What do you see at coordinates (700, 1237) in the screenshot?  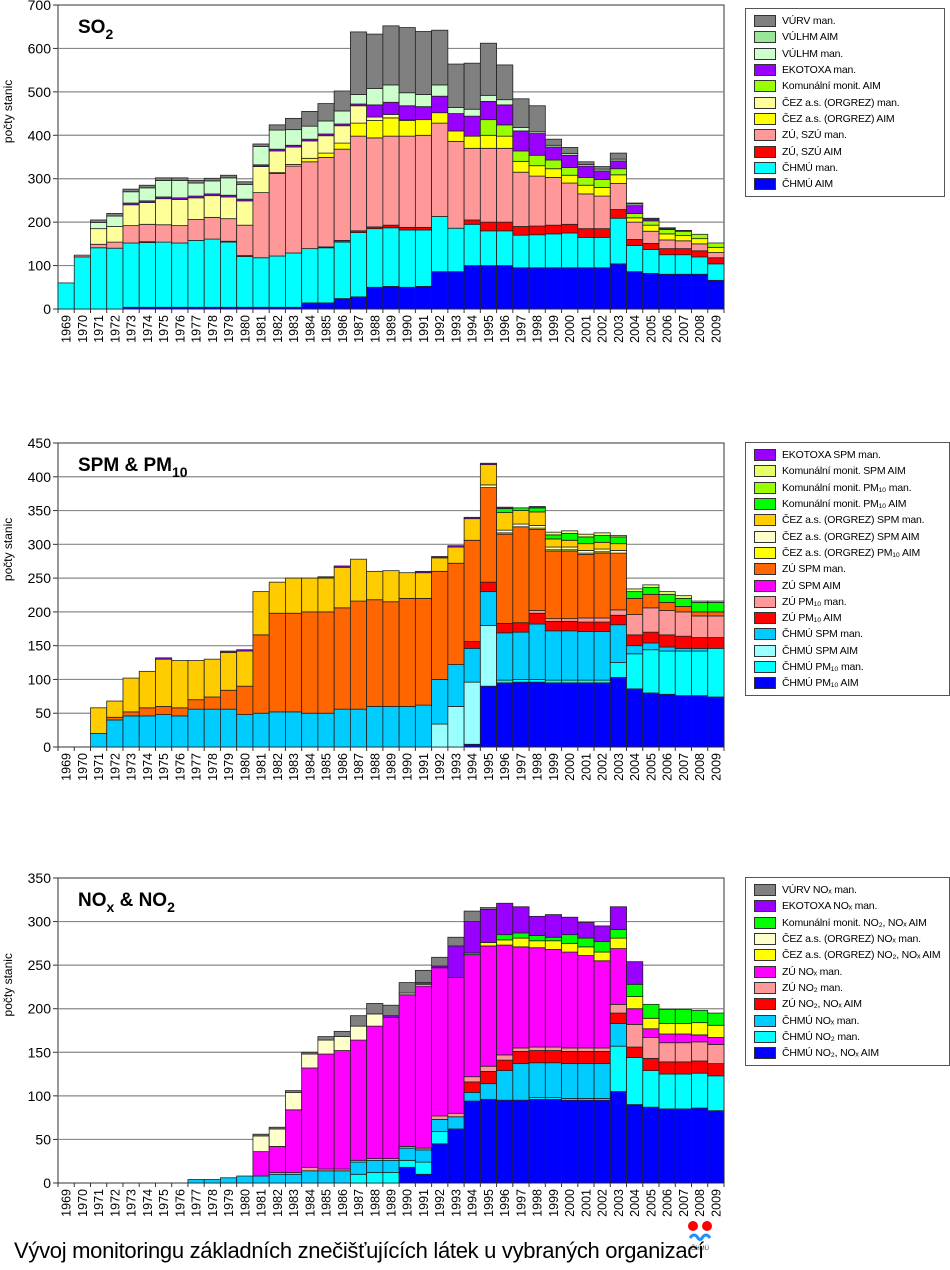 I see `logo-wave` at bounding box center [700, 1237].